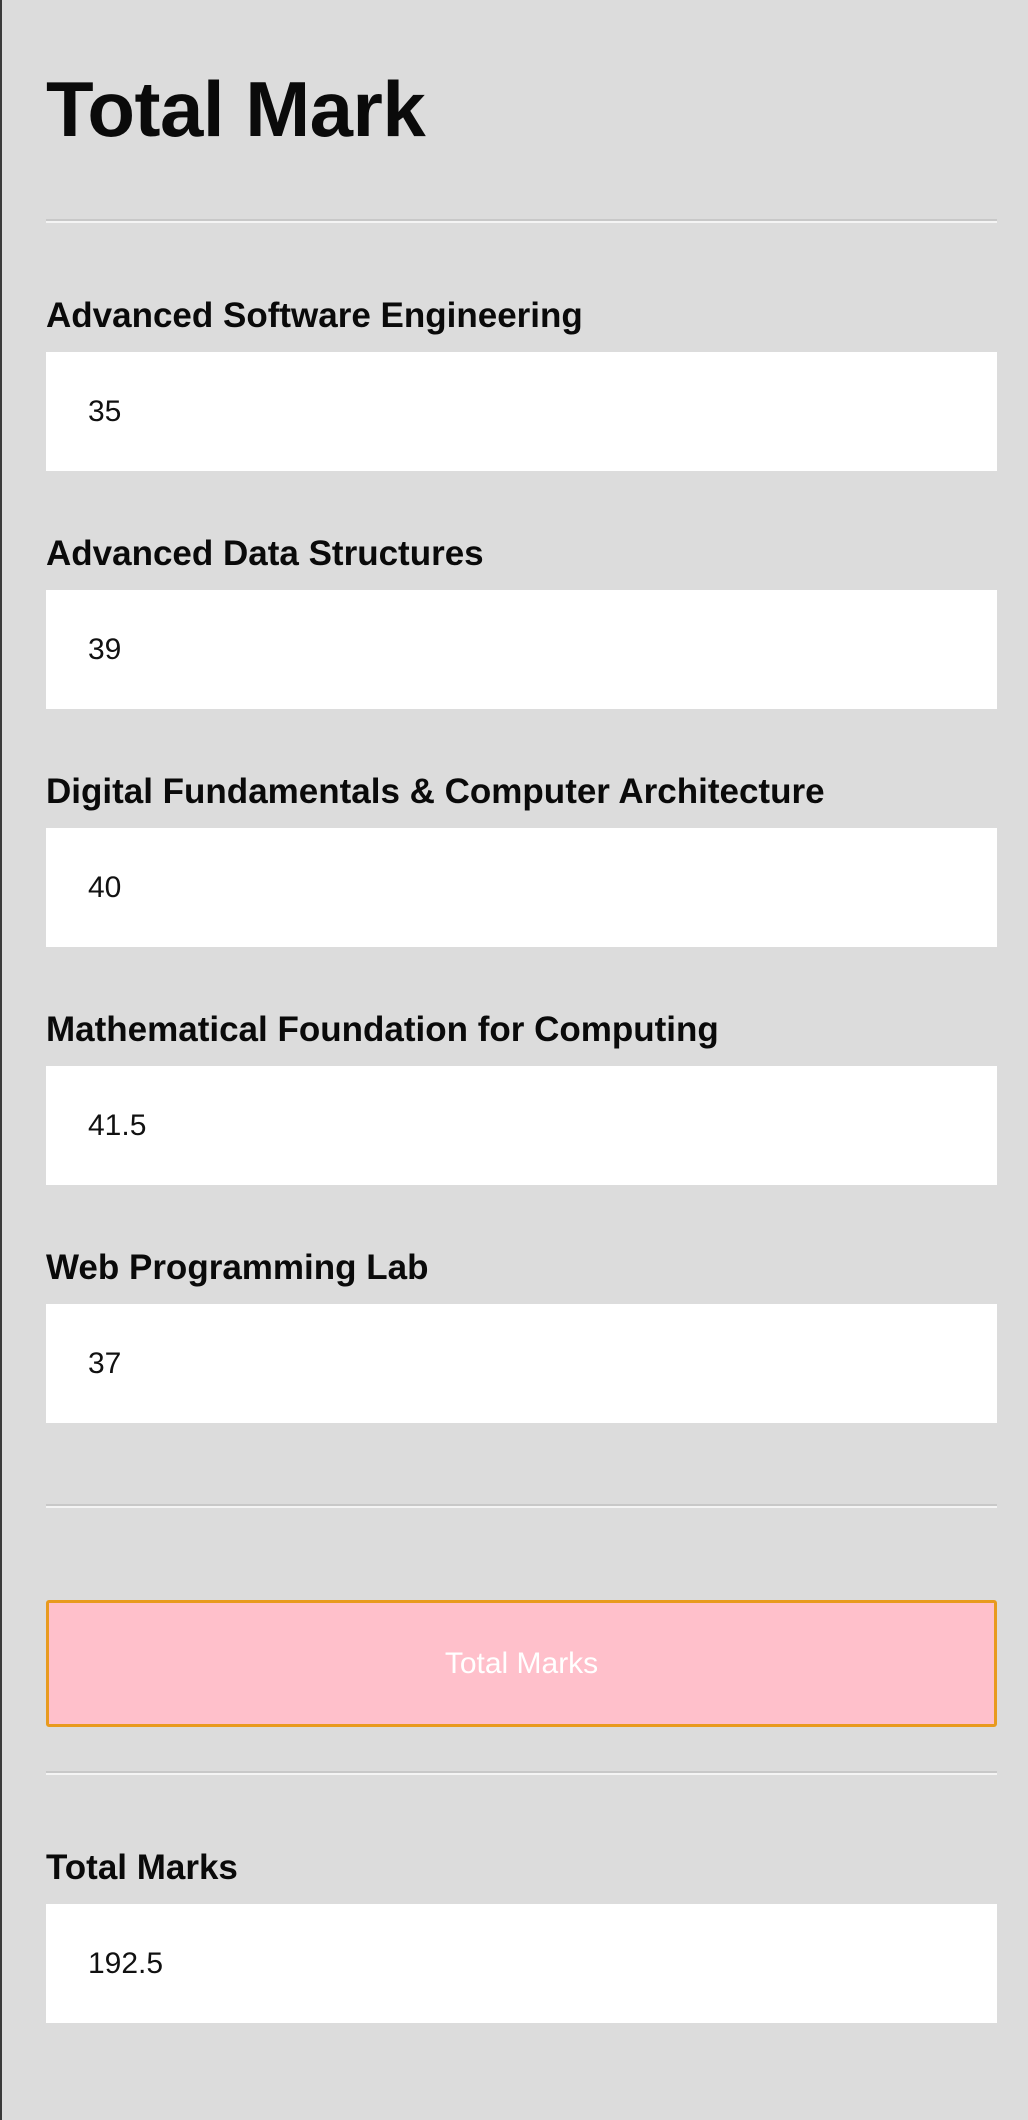  Describe the element at coordinates (314, 315) in the screenshot. I see `subject-label-advanced-software-engineering: Advanced Software Engineering` at that location.